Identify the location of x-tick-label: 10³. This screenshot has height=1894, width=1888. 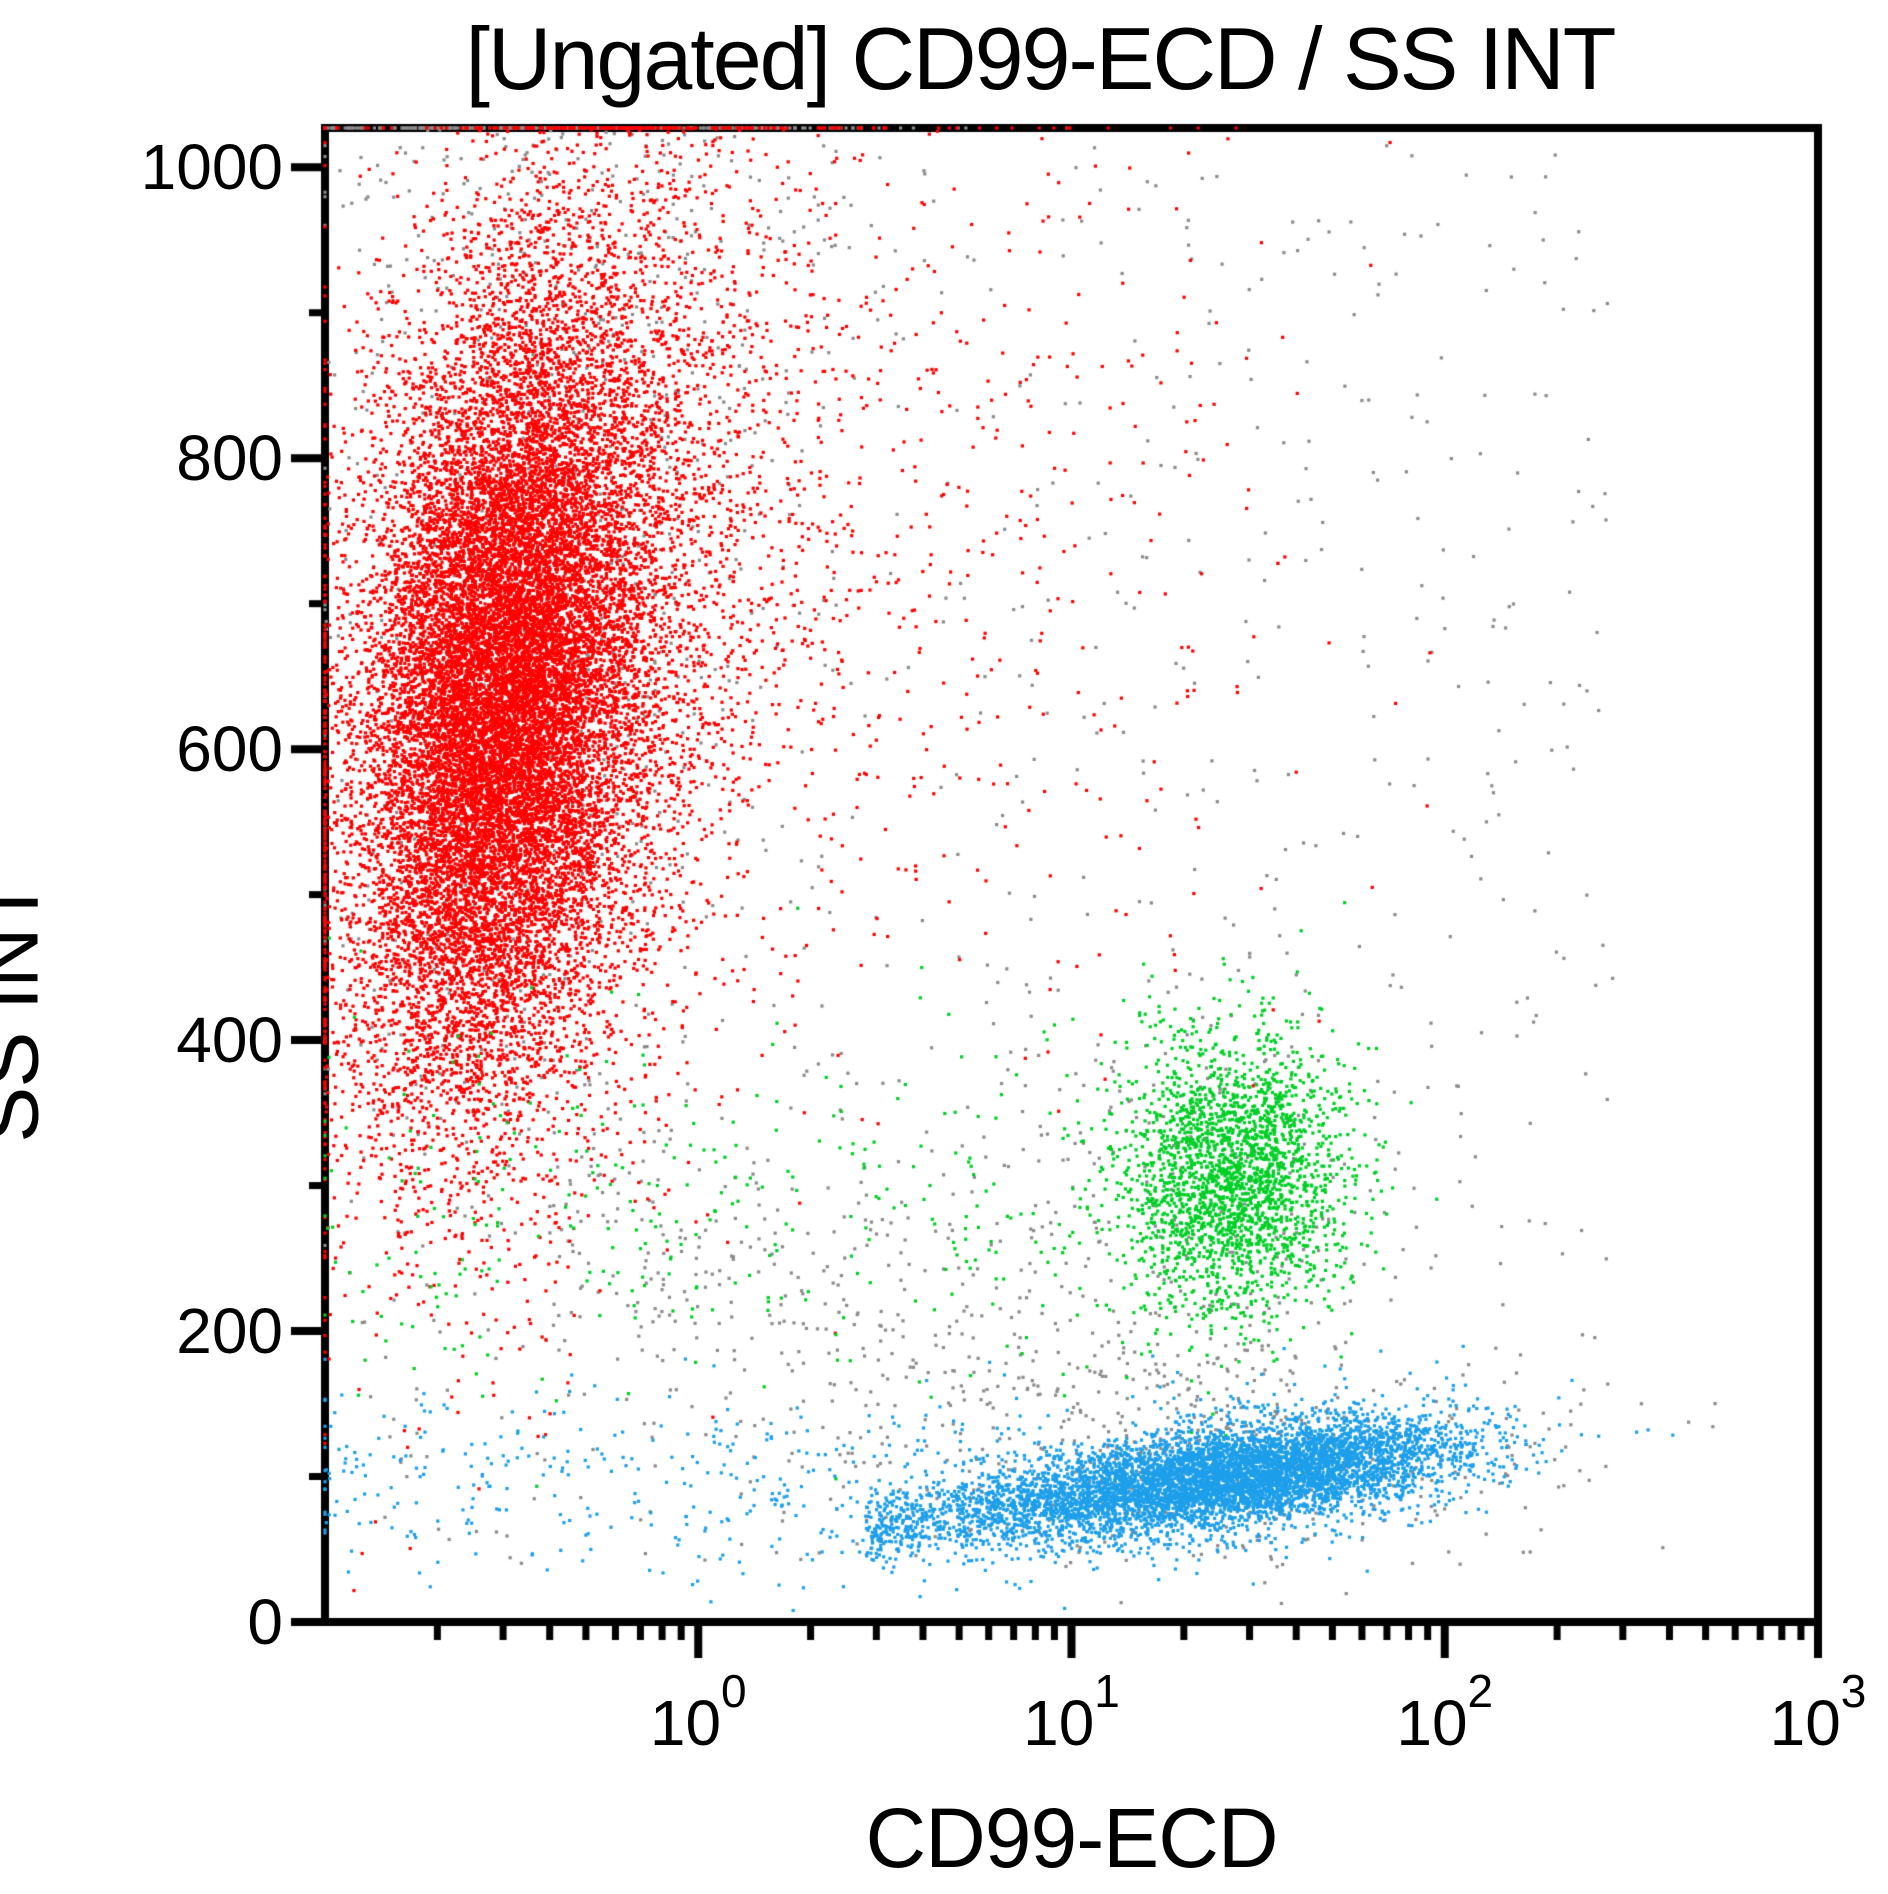
(1818, 1712).